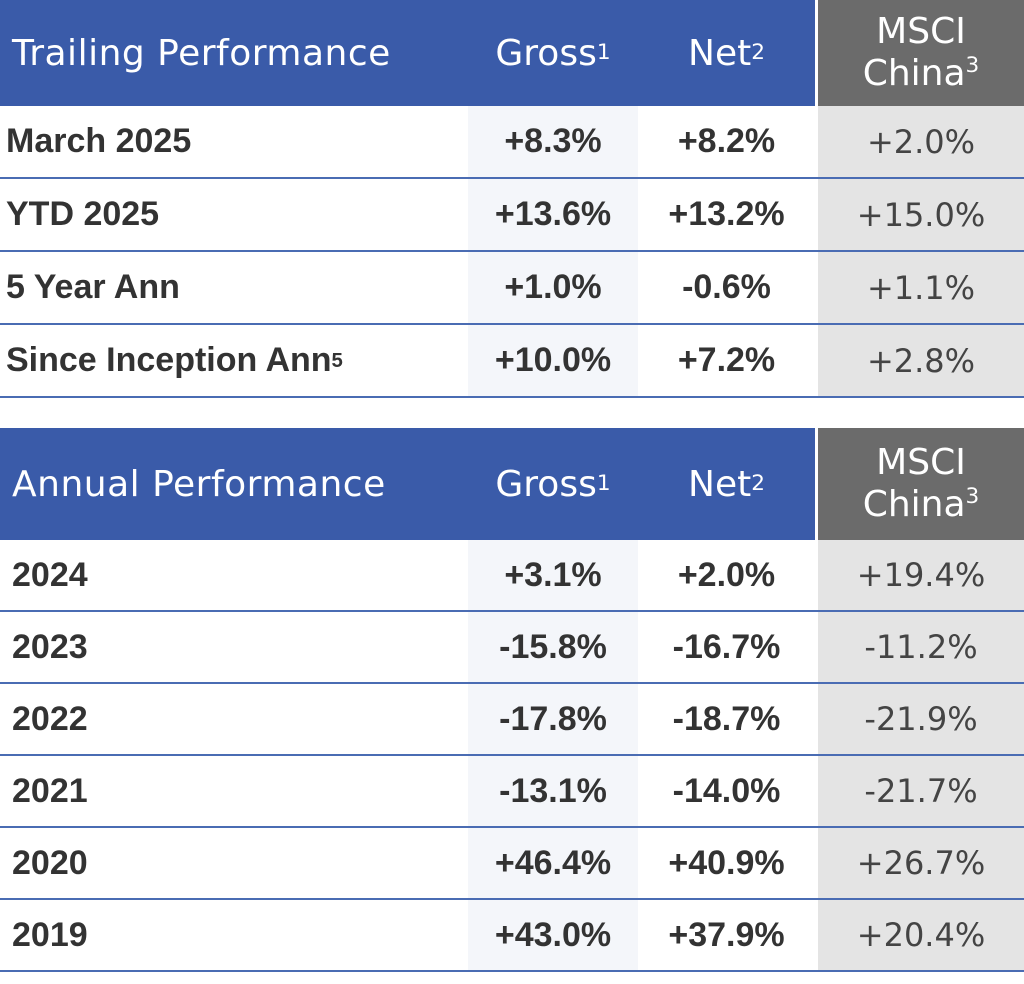  I want to click on table-row: Since Inception Ann 5 +10.0% +7.2% +2.8%, so click(512, 361).